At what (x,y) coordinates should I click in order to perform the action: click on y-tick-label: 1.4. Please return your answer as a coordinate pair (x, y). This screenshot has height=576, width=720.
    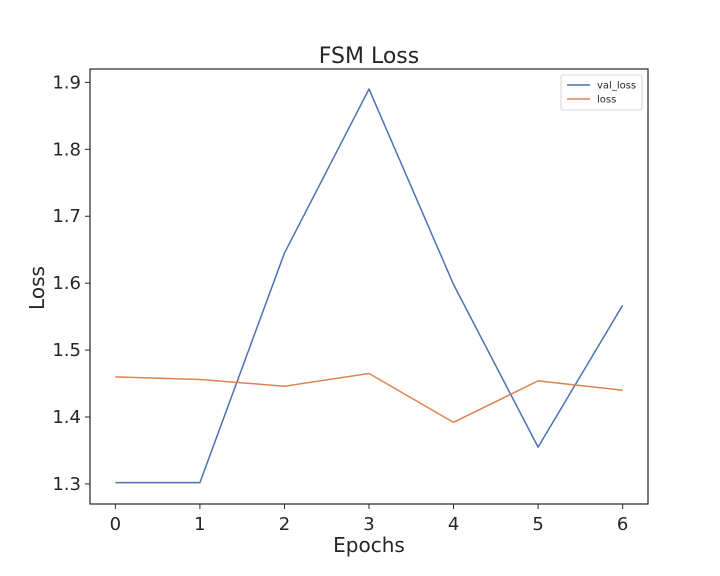
    Looking at the image, I should click on (66, 417).